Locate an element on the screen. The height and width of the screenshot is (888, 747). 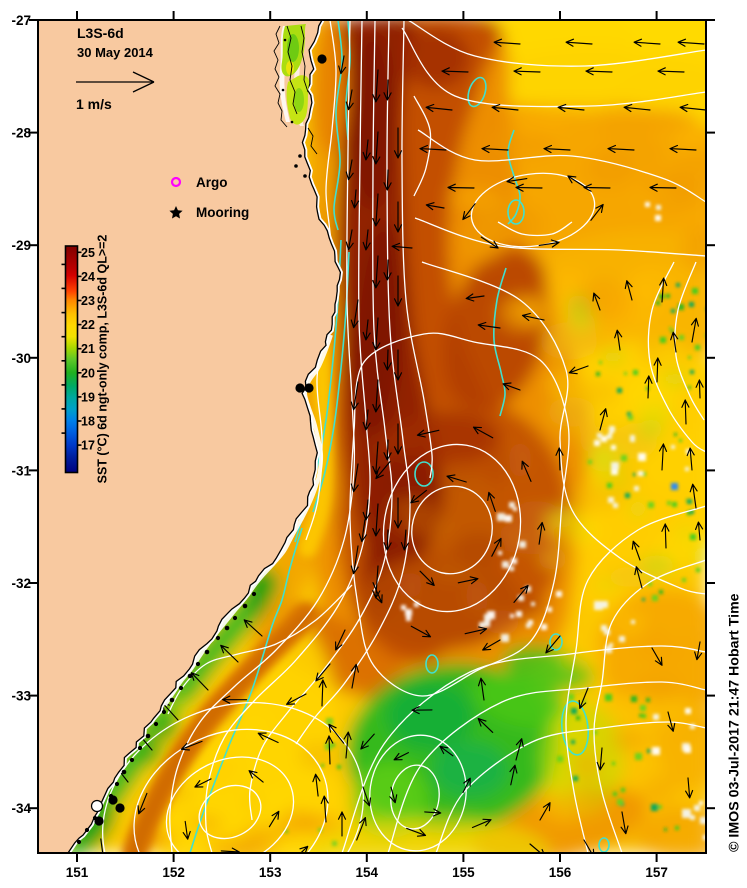
svg-text: -28 is located at coordinates (21, 133).